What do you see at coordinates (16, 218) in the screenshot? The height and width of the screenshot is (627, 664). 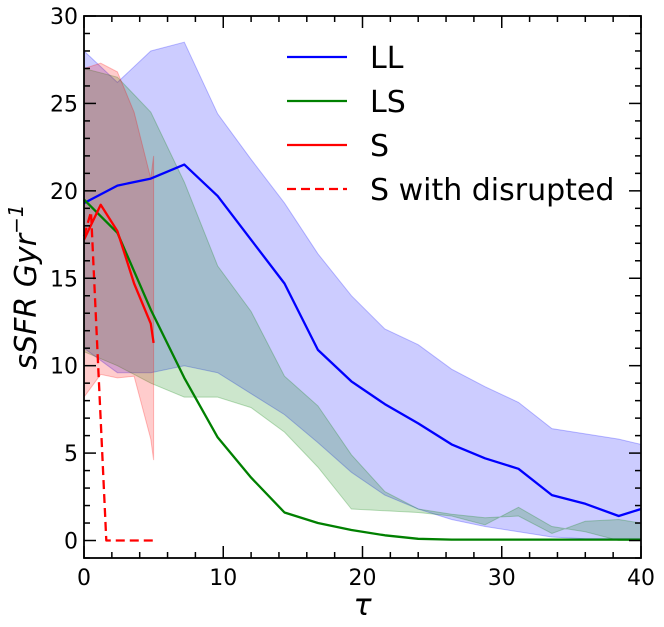 I see `y-axis-label-exponent: −1` at bounding box center [16, 218].